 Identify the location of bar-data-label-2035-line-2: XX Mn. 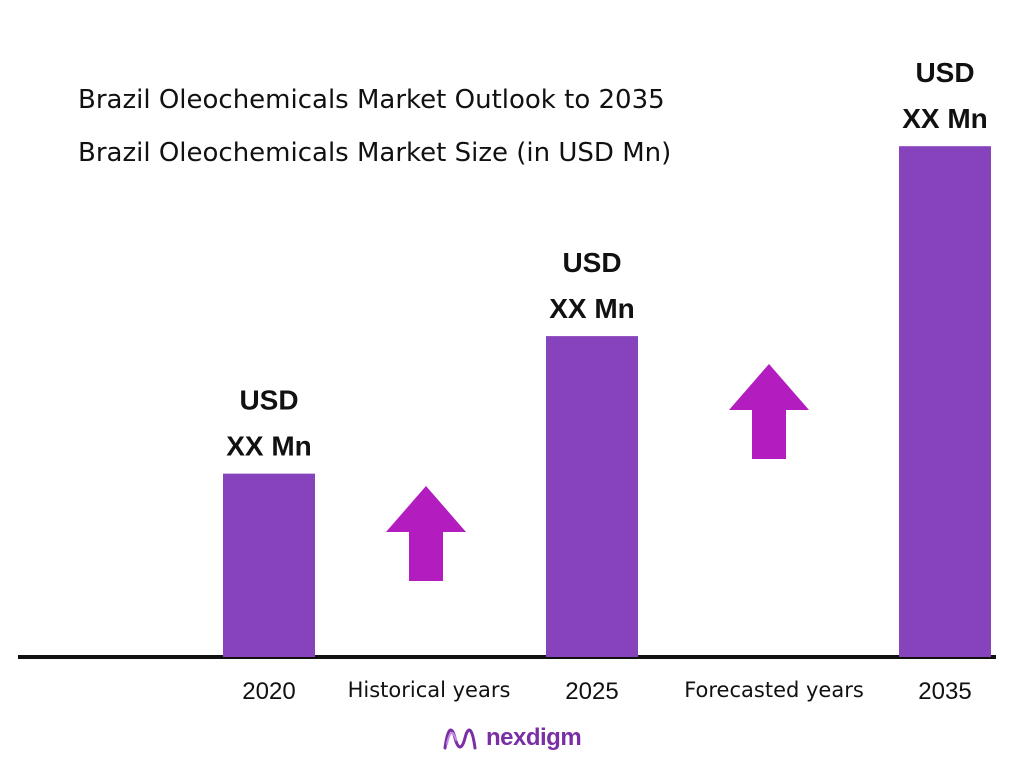
(945, 118).